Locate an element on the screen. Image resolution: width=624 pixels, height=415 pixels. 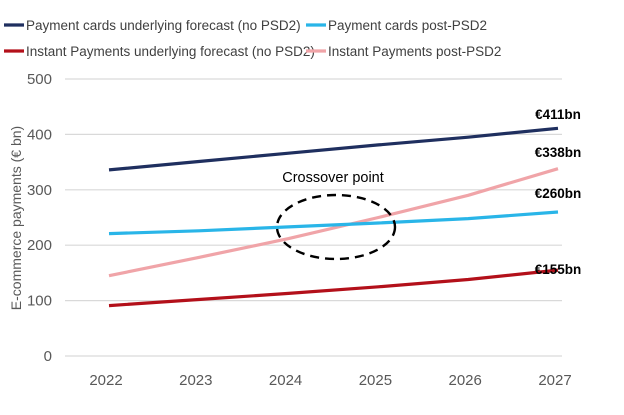
x-tick-label: 2022 is located at coordinates (105, 380).